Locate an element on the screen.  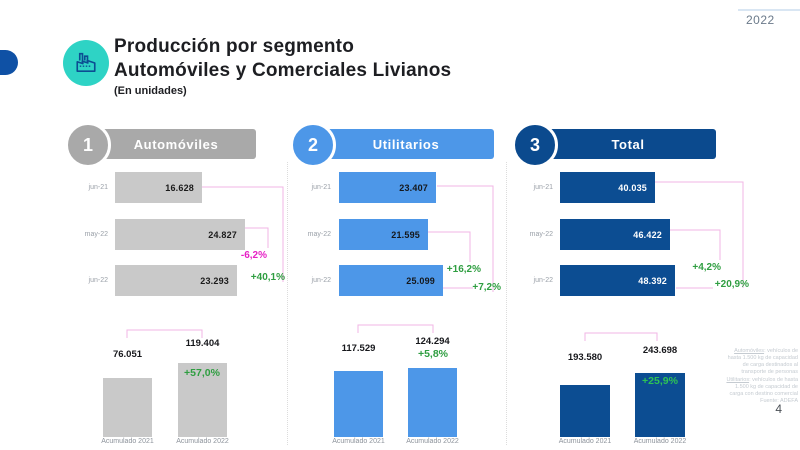
section-1-bar-jun-22: 23.293 is located at coordinates (176, 280).